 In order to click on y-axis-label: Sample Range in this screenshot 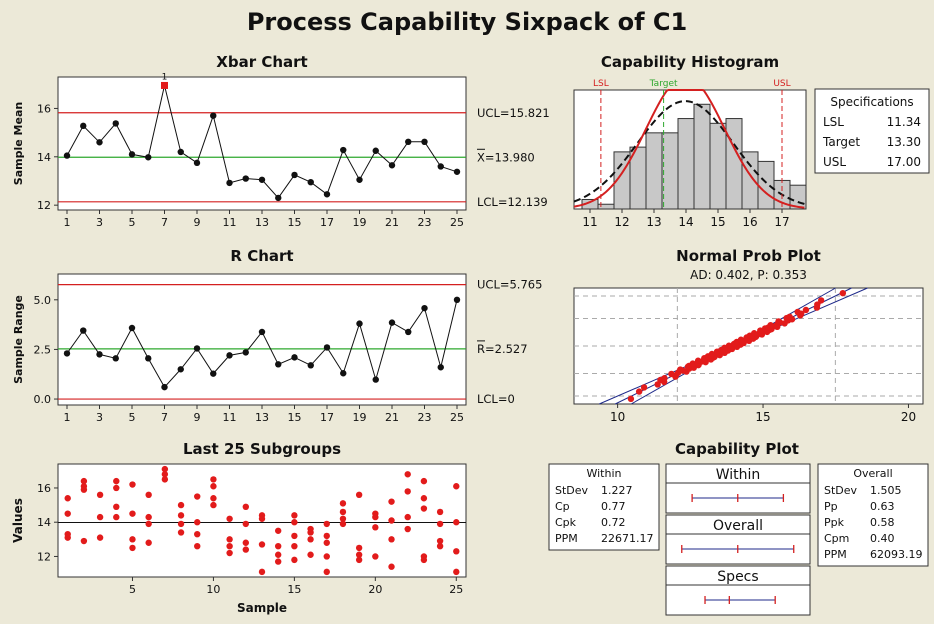, I will do `click(18, 339)`.